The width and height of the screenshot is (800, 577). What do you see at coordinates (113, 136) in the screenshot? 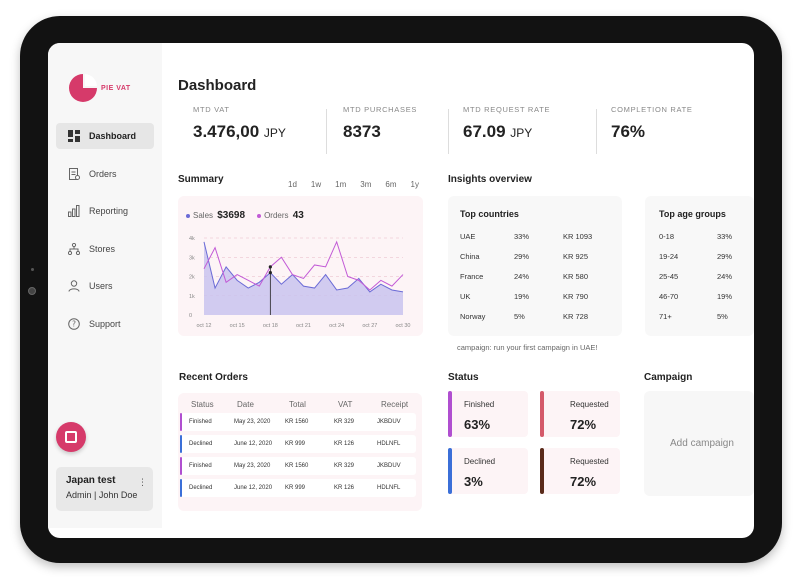
I see `sidebar-item-label: Dashboard` at bounding box center [113, 136].